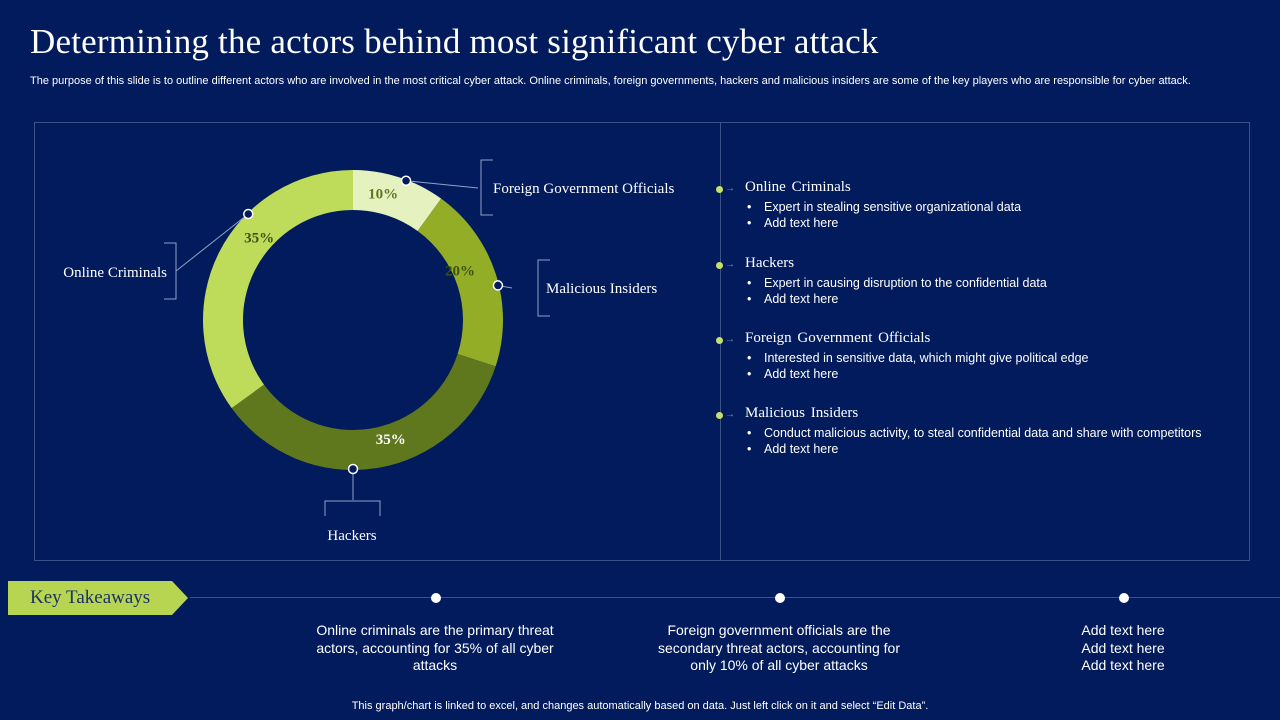 The image size is (1280, 720). I want to click on donut-slice-hackers, so click(363, 412).